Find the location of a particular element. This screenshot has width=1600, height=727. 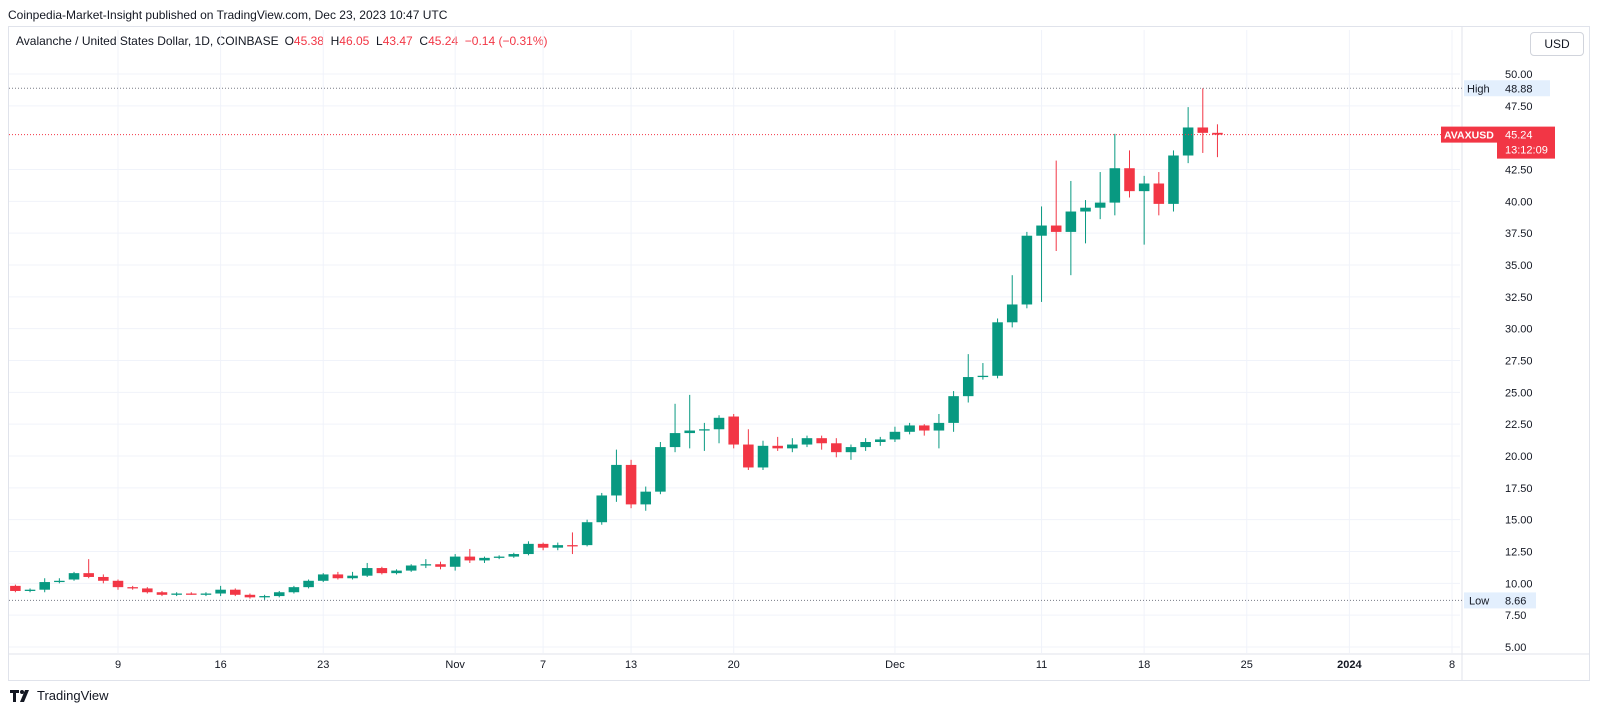

open-value: 45.38 is located at coordinates (308, 41).